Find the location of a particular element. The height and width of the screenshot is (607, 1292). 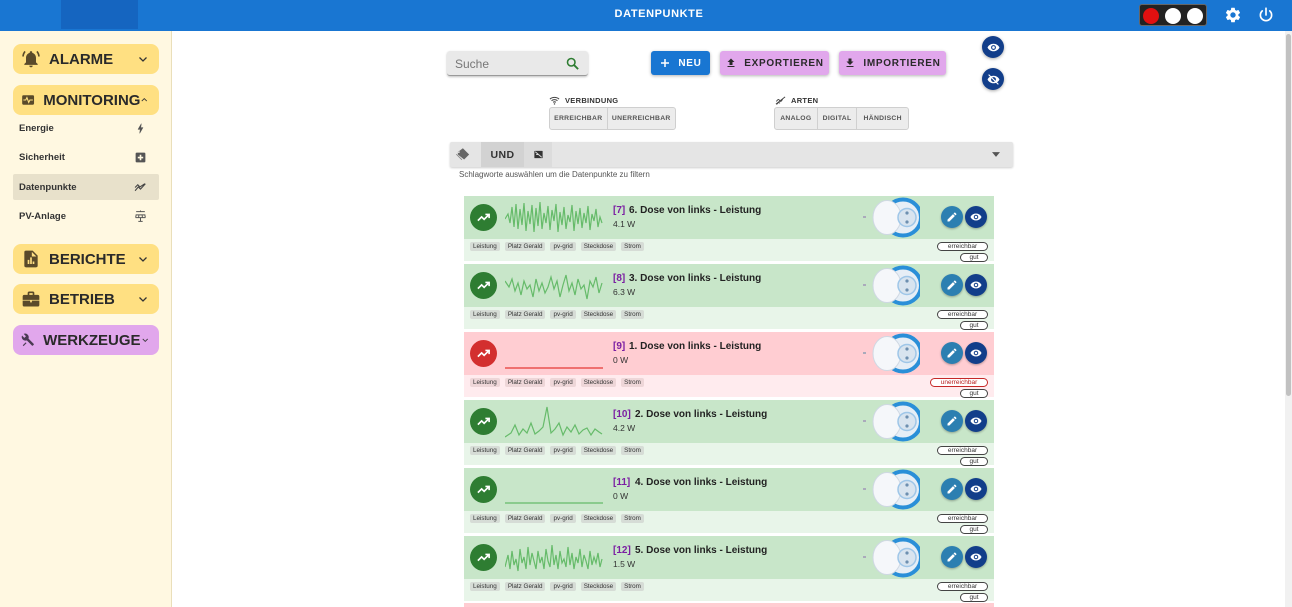

sidebar-group-berichte: BERICHTE is located at coordinates (86, 259).